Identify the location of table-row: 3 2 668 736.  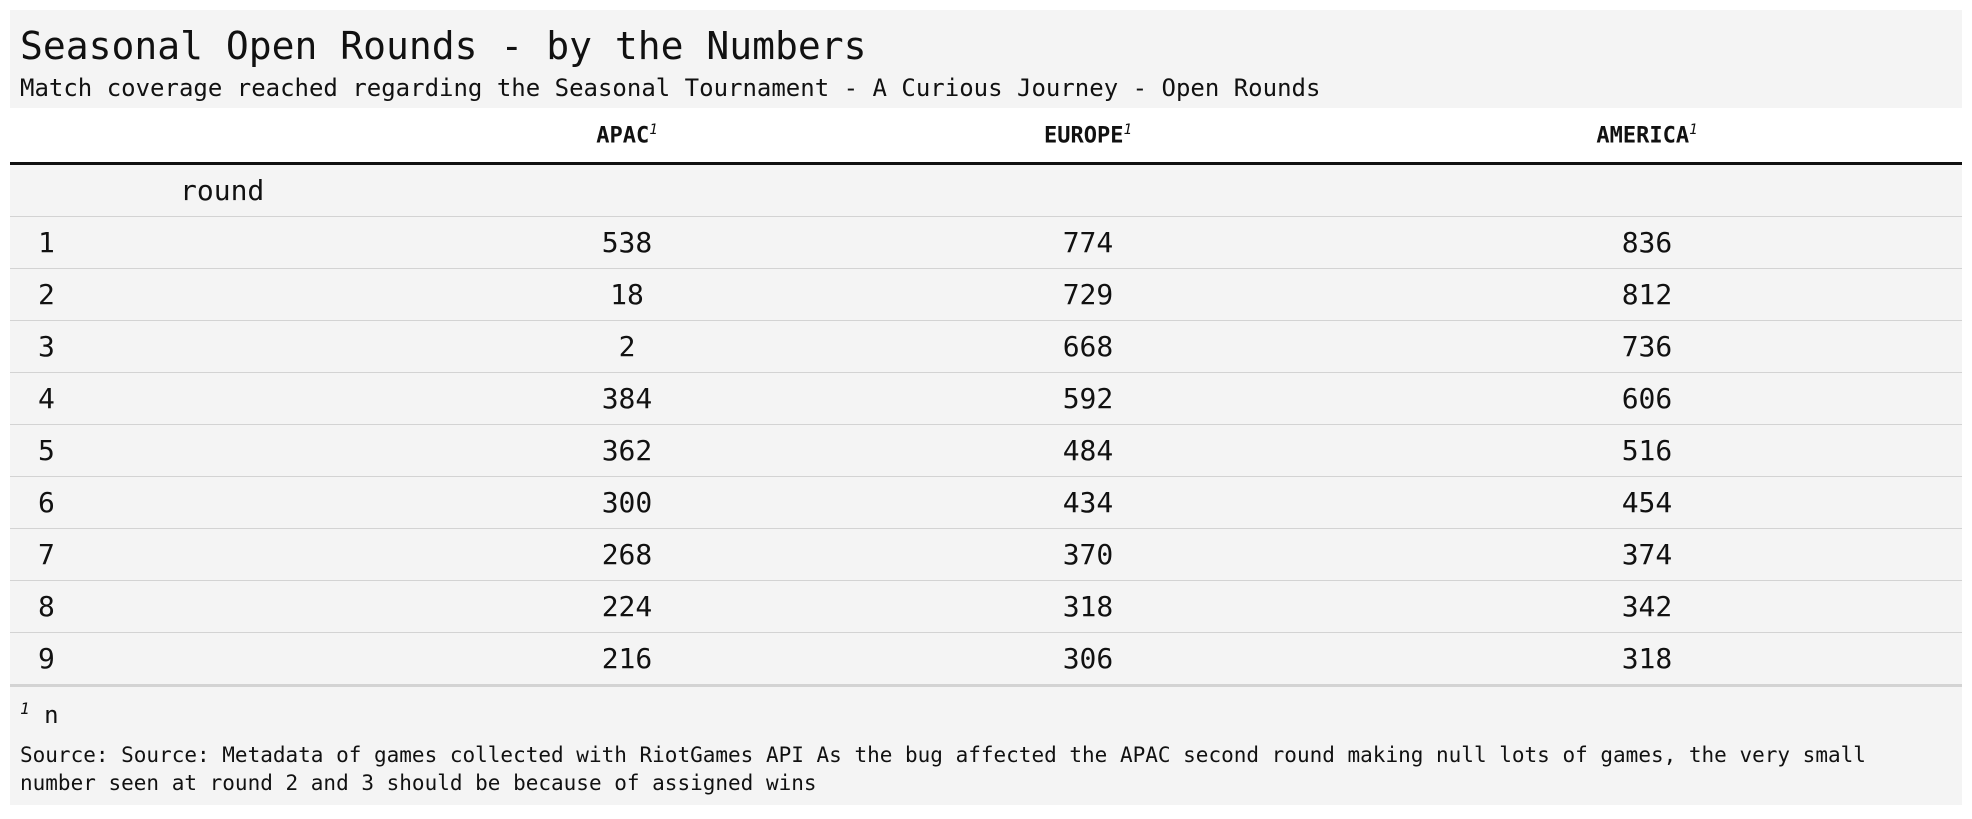
(986, 346).